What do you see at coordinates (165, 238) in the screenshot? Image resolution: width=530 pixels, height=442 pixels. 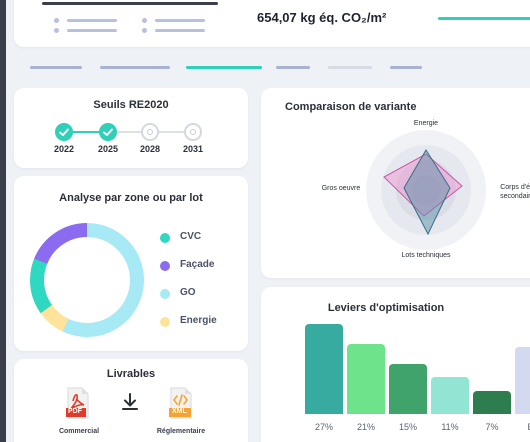 I see `legend-dot-cvc` at bounding box center [165, 238].